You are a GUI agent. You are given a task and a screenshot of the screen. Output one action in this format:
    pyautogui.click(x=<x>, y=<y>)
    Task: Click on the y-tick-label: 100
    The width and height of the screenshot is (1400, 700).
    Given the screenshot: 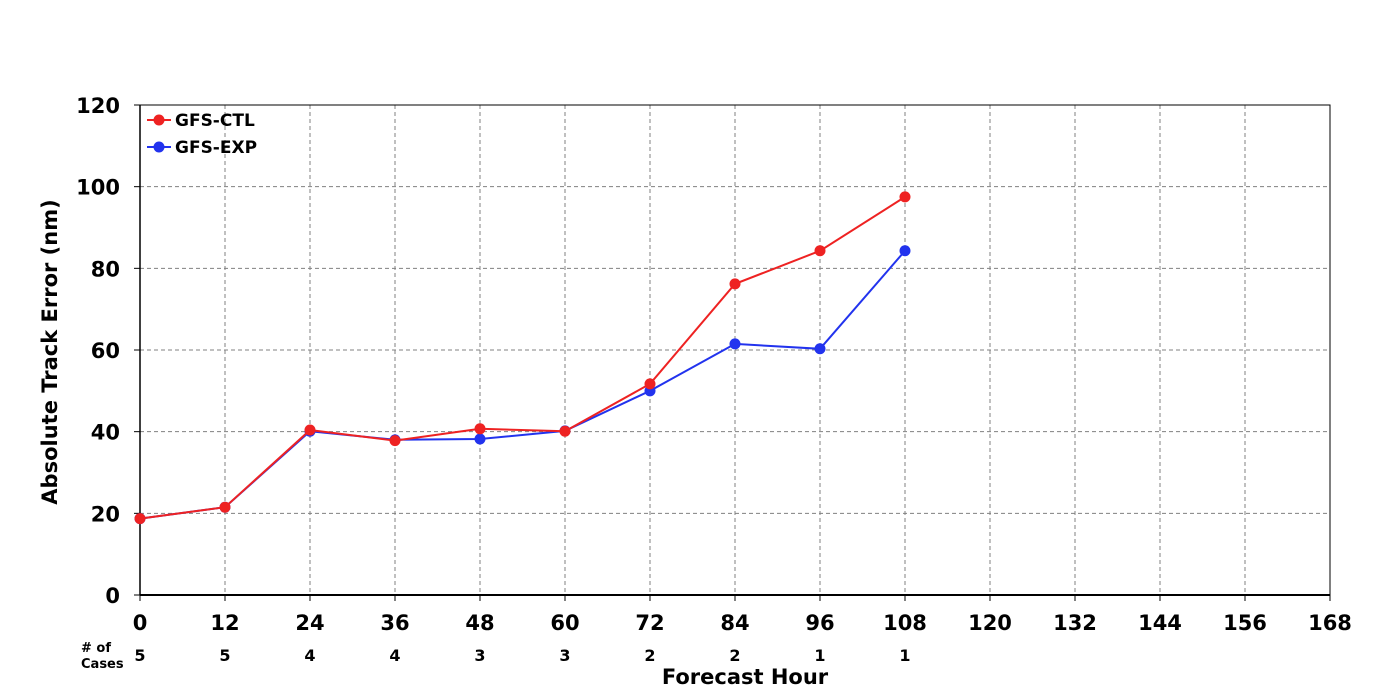 What is the action you would take?
    pyautogui.click(x=98, y=188)
    